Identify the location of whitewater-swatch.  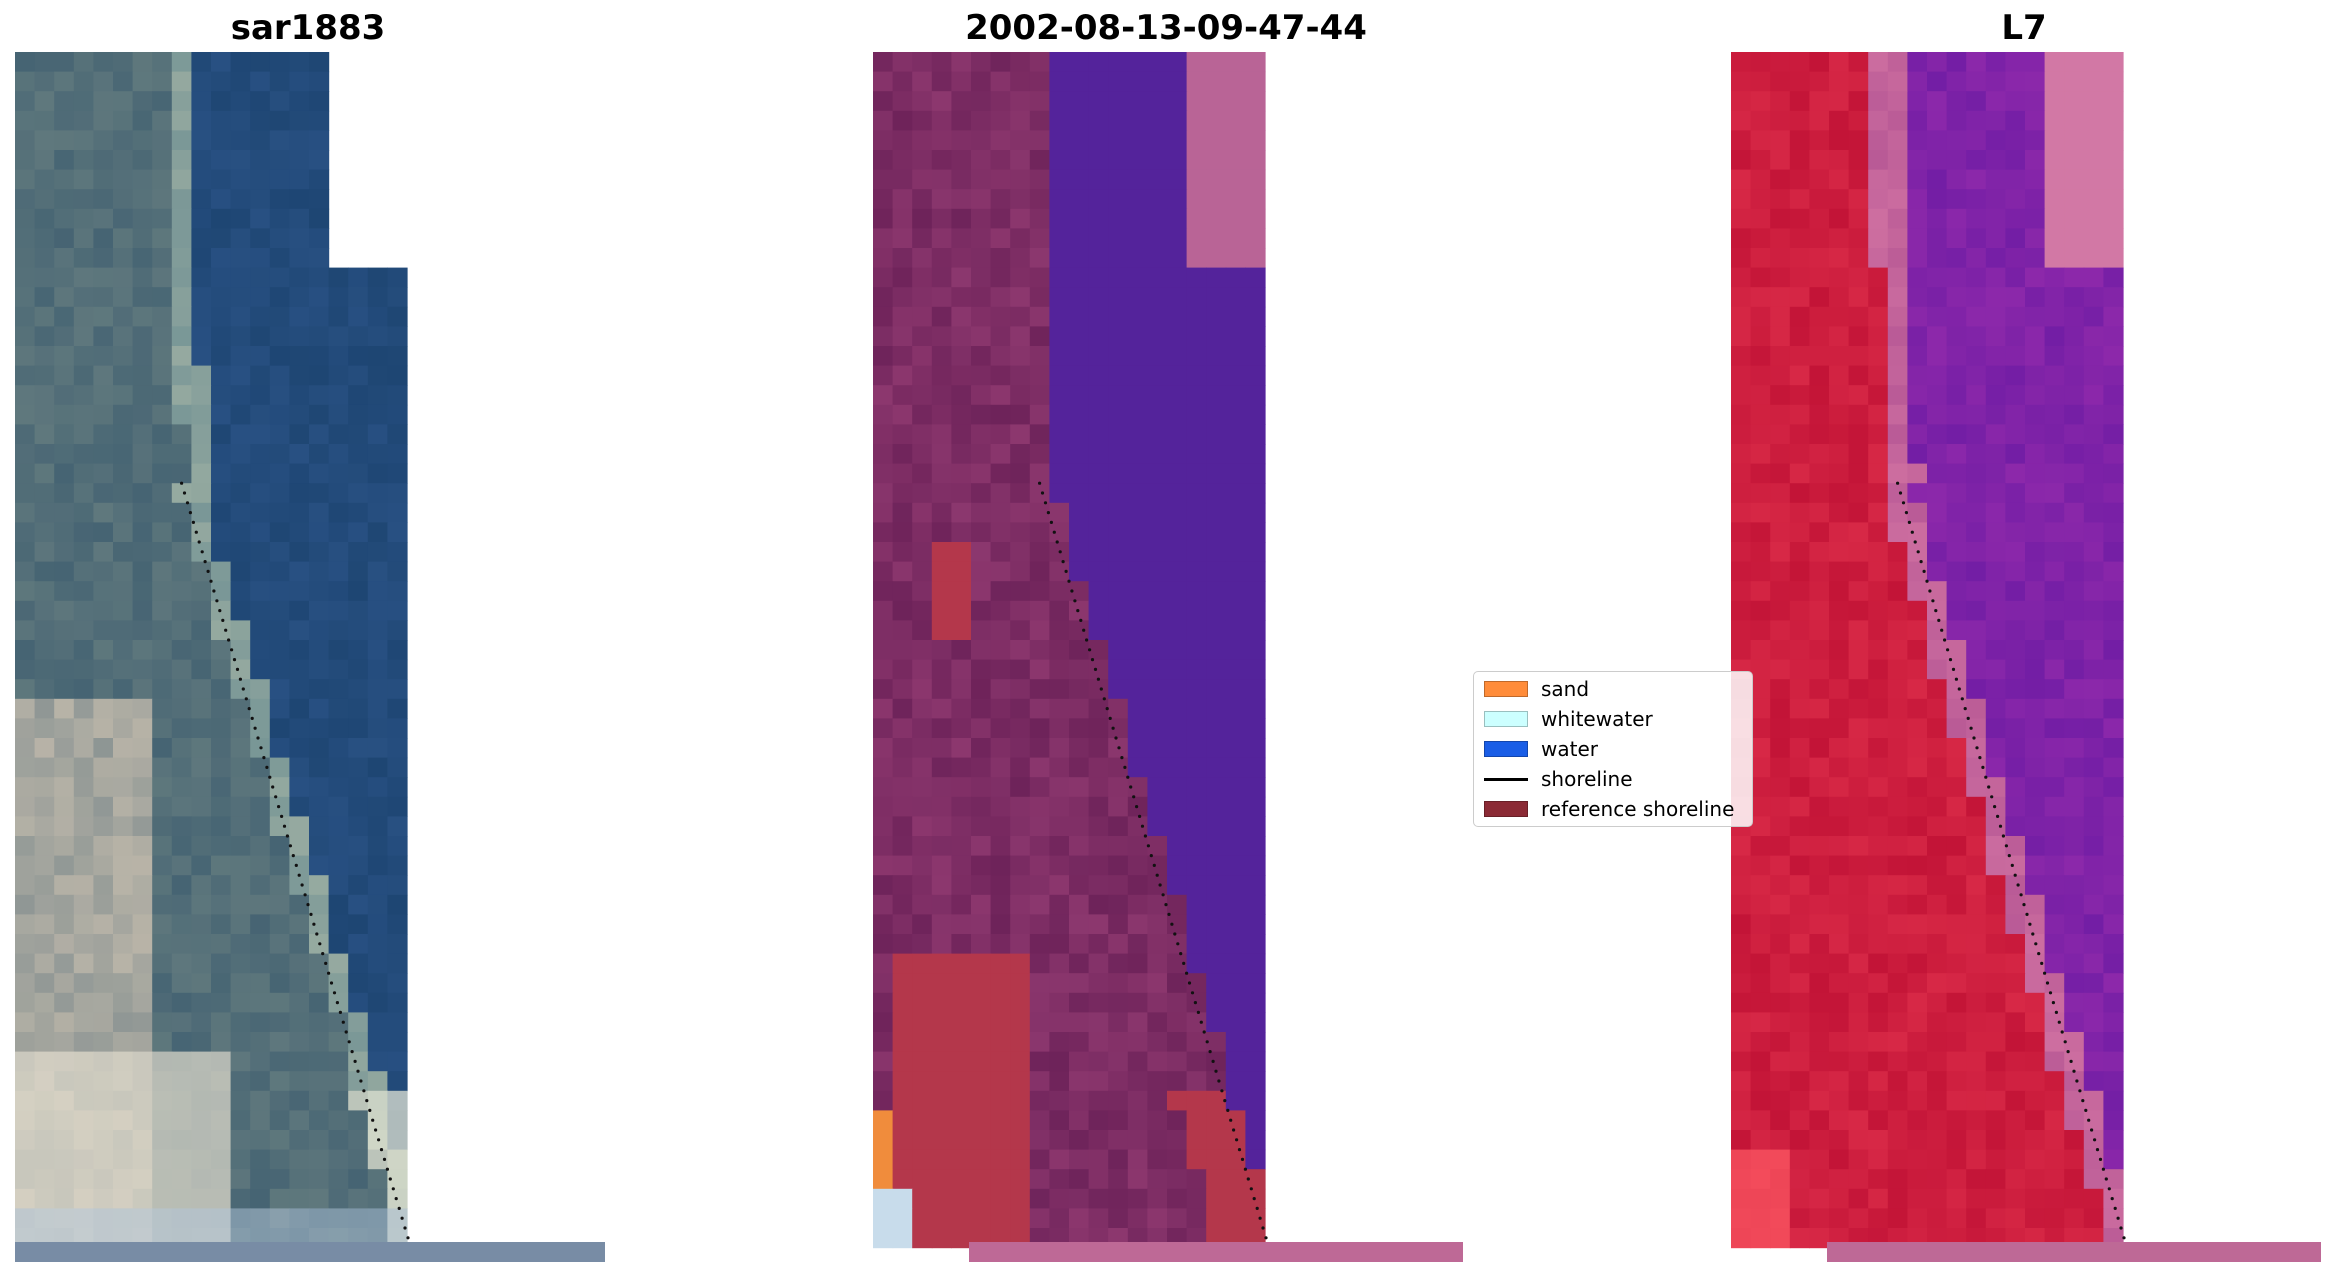
(1506, 719).